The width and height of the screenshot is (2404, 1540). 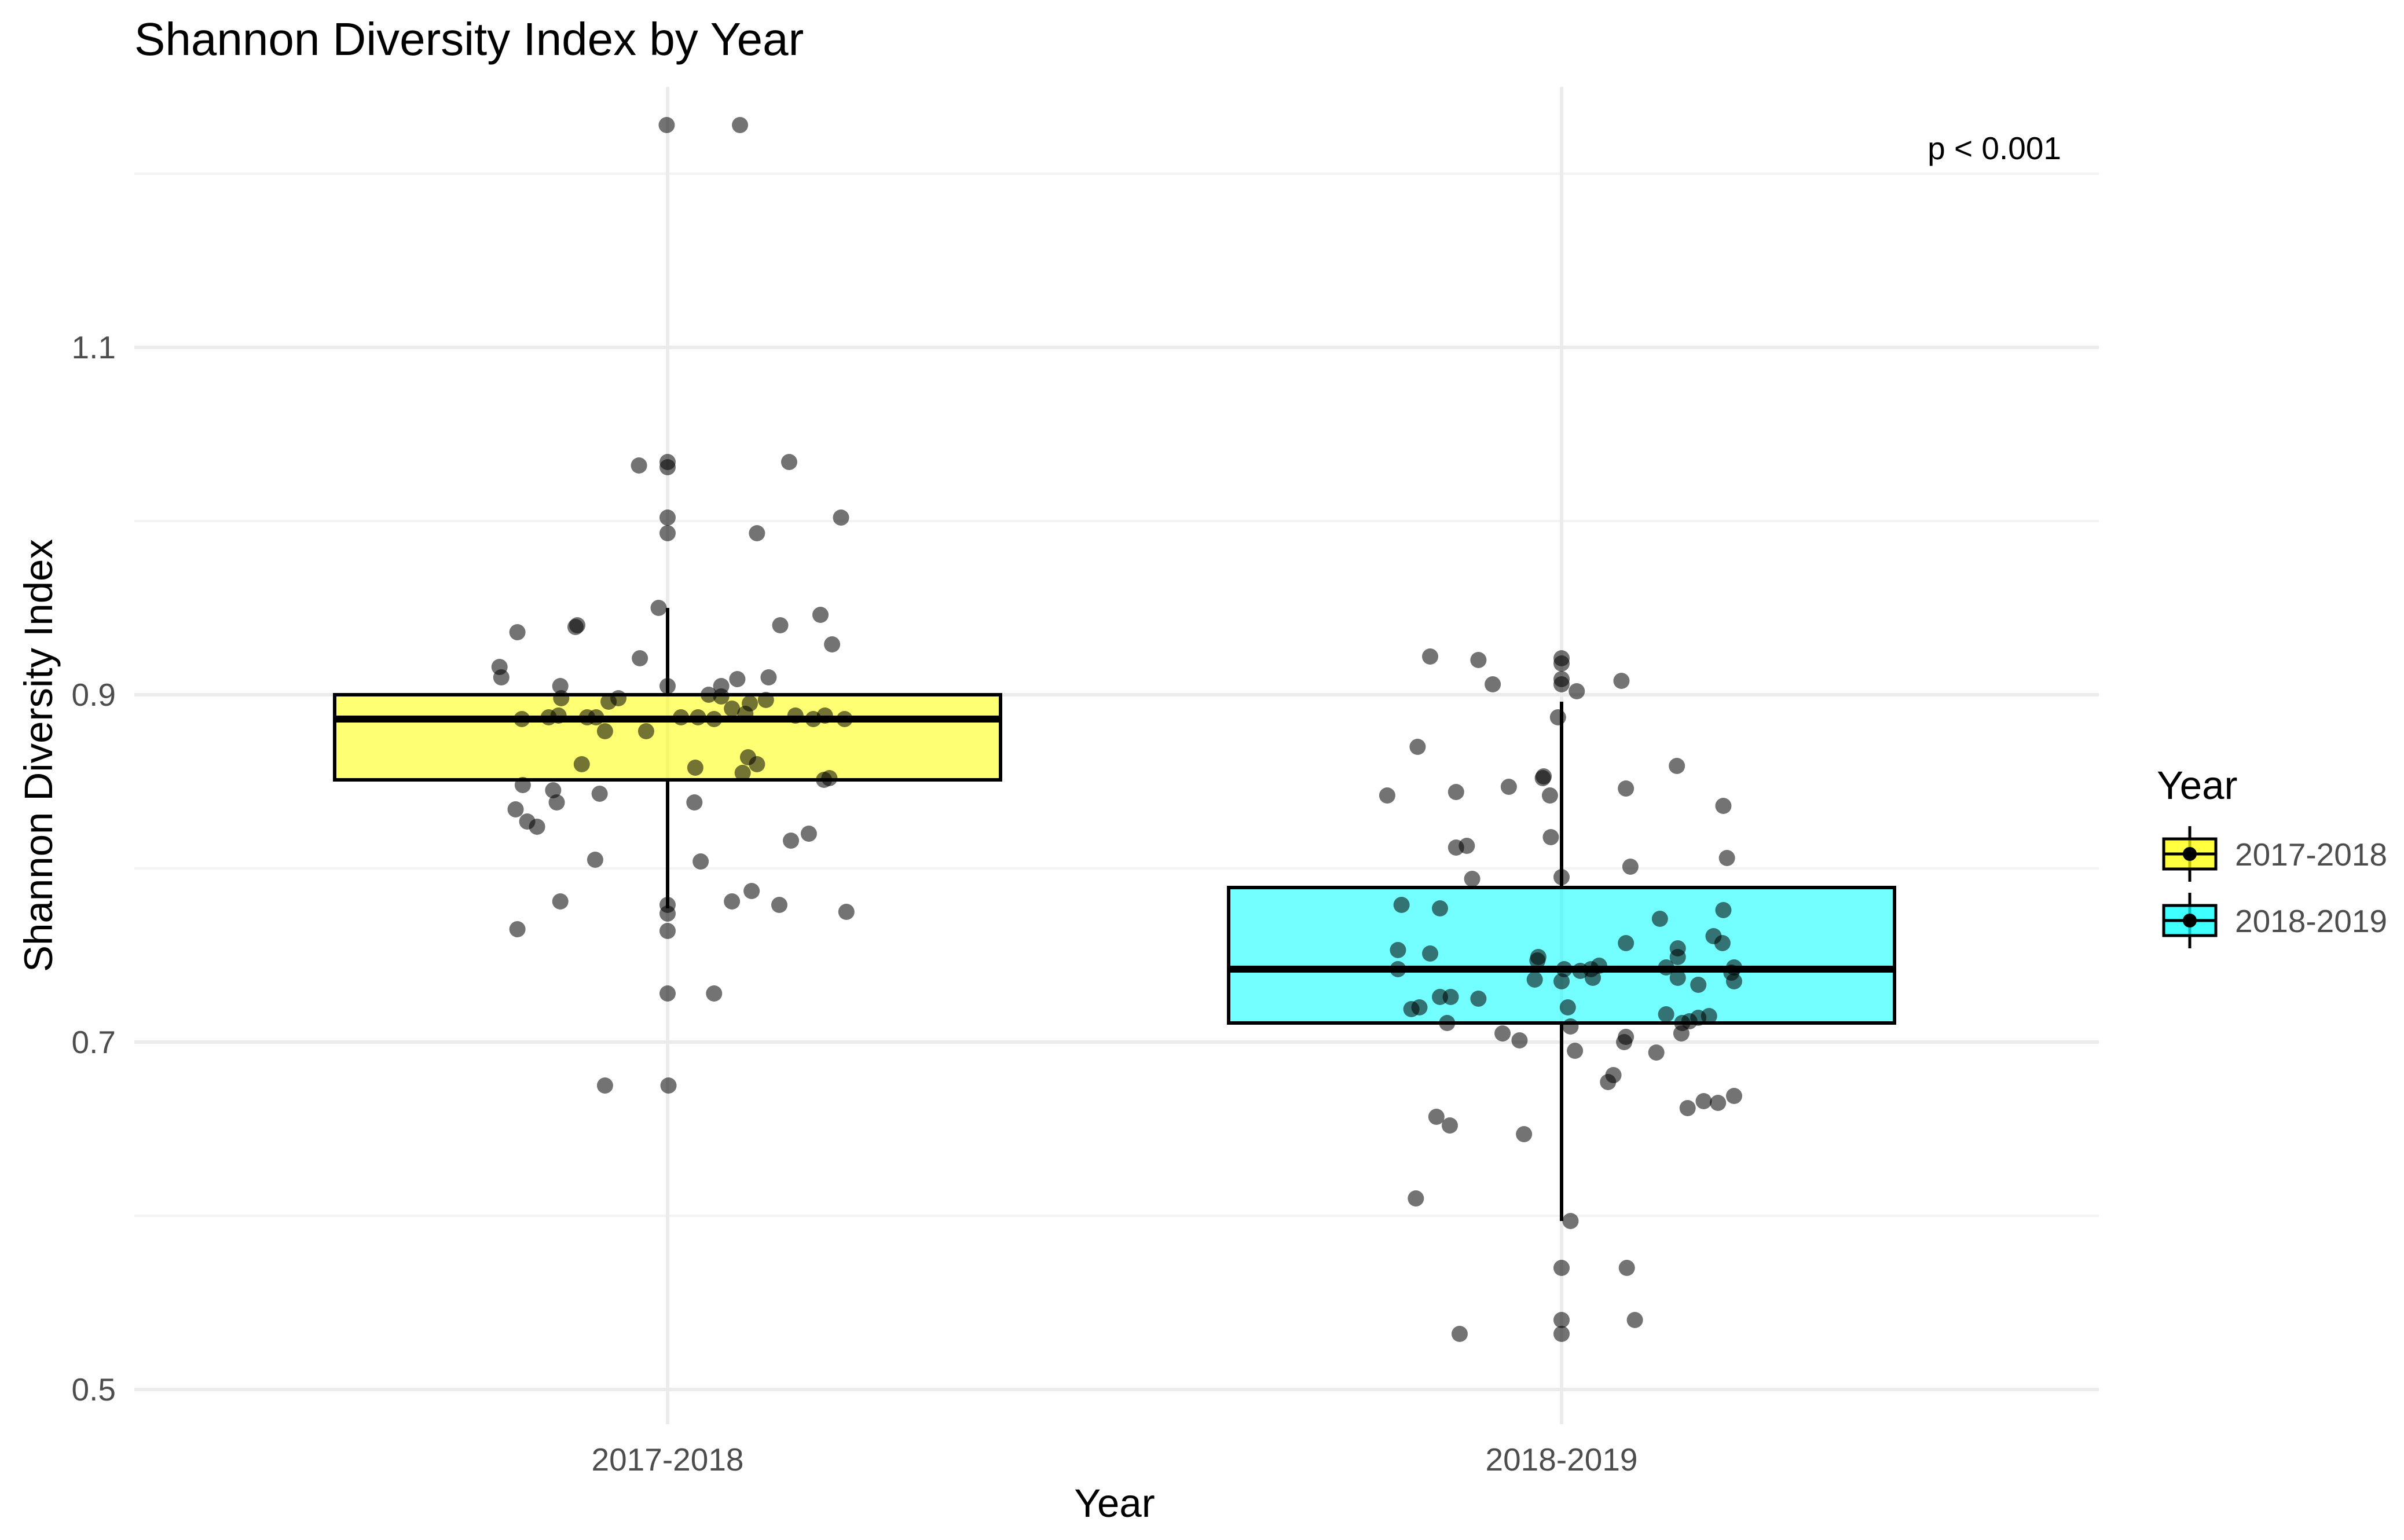 What do you see at coordinates (94, 695) in the screenshot?
I see `y-tick-label: 0.9` at bounding box center [94, 695].